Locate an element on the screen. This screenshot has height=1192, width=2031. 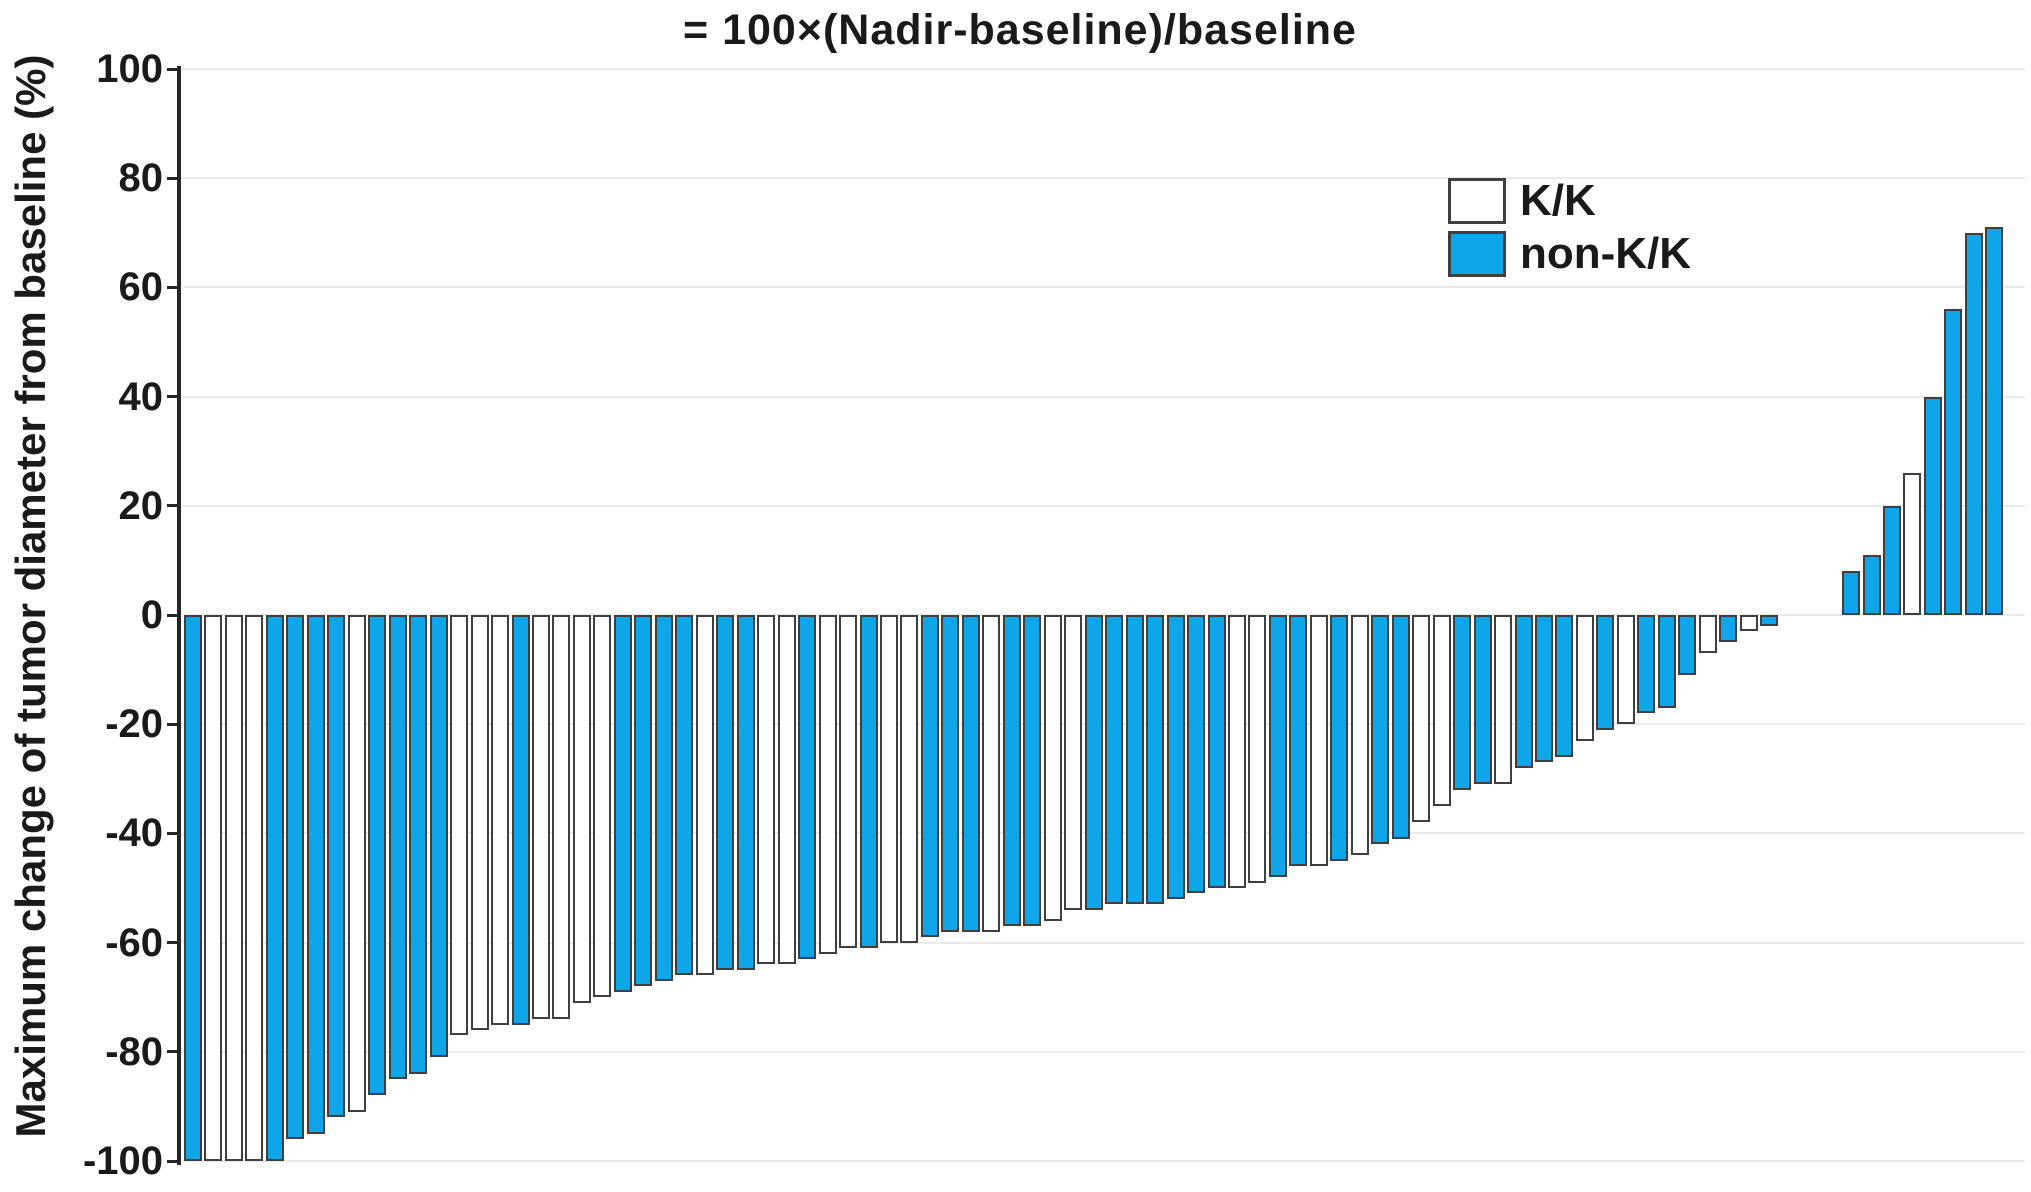
legend-label: K/K is located at coordinates (1558, 200).